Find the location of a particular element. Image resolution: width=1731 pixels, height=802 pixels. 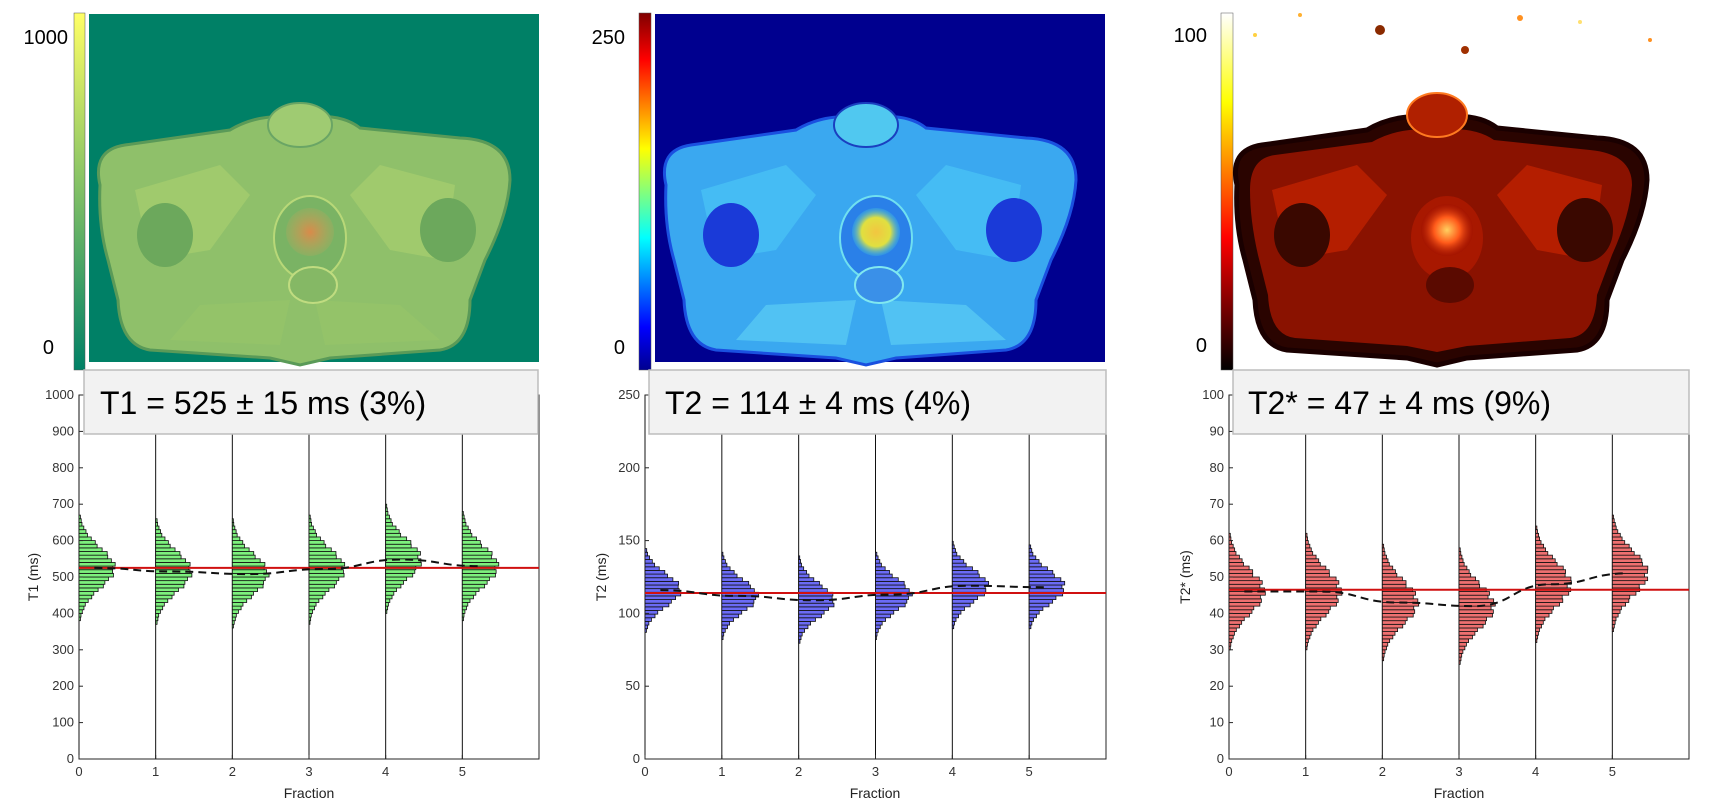

t1-fraction-2-histogram is located at coordinates (250, 577).